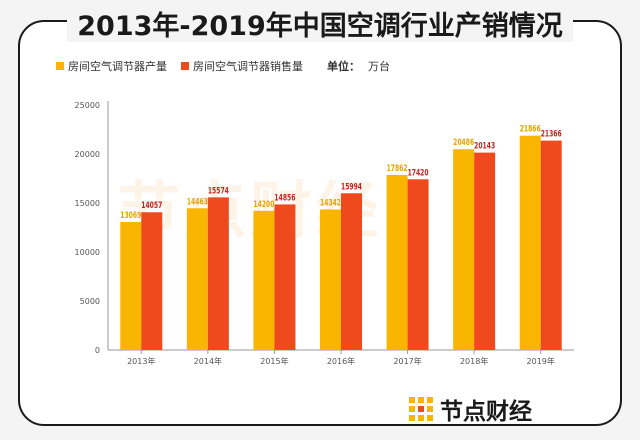 This screenshot has width=640, height=440. Describe the element at coordinates (87, 105) in the screenshot. I see `y-tick-label: 25000` at that location.